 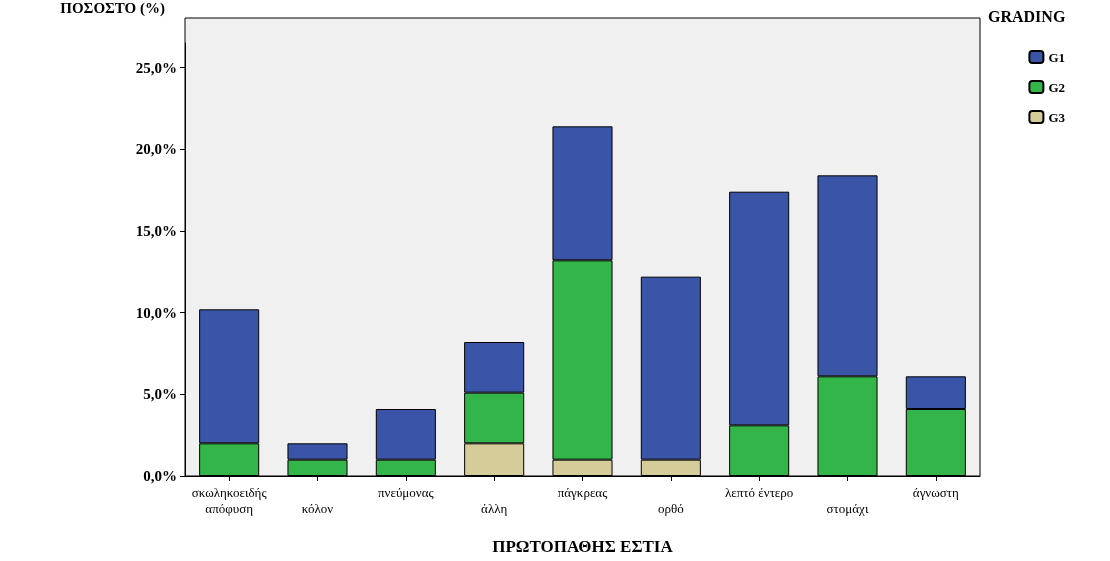 What do you see at coordinates (160, 394) in the screenshot?
I see `y-tick-label: 5,0%` at bounding box center [160, 394].